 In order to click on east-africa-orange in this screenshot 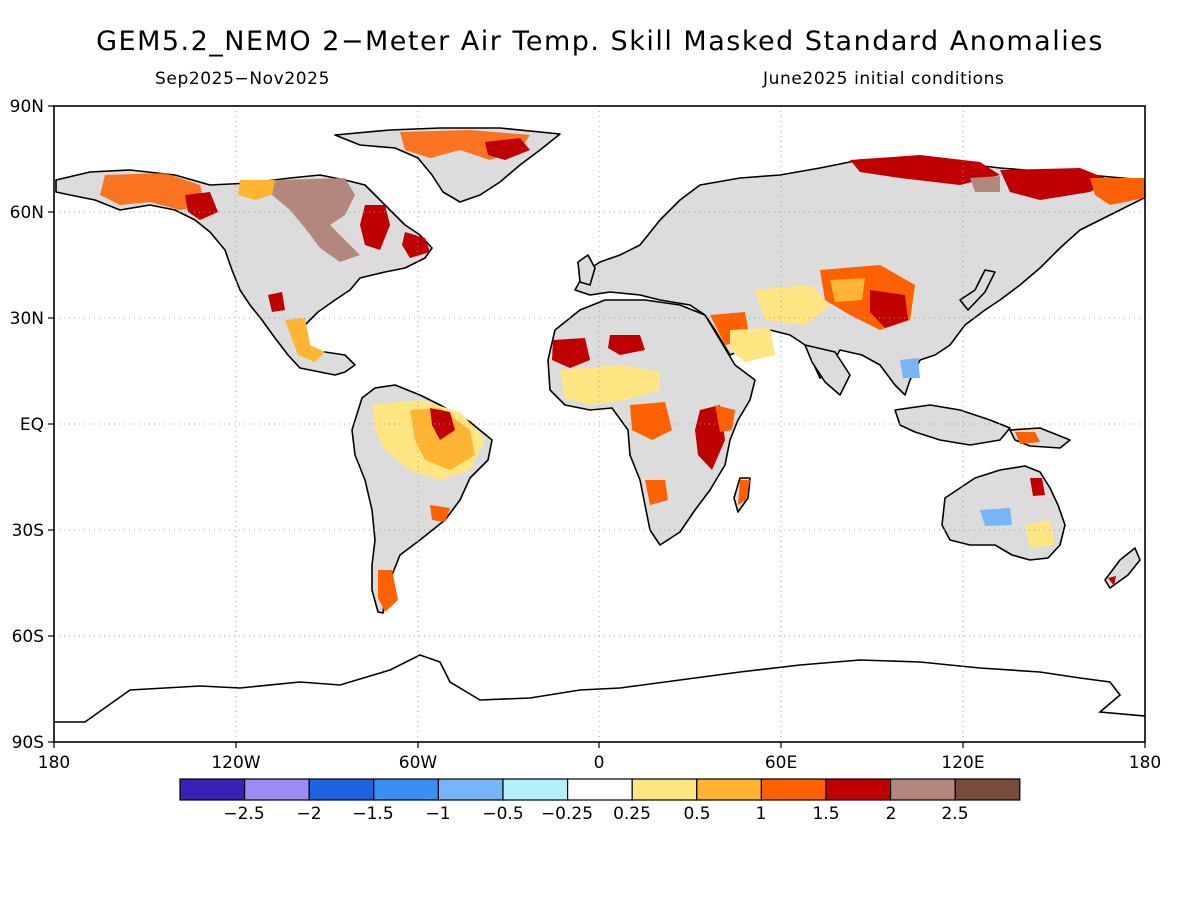, I will do `click(725, 418)`.